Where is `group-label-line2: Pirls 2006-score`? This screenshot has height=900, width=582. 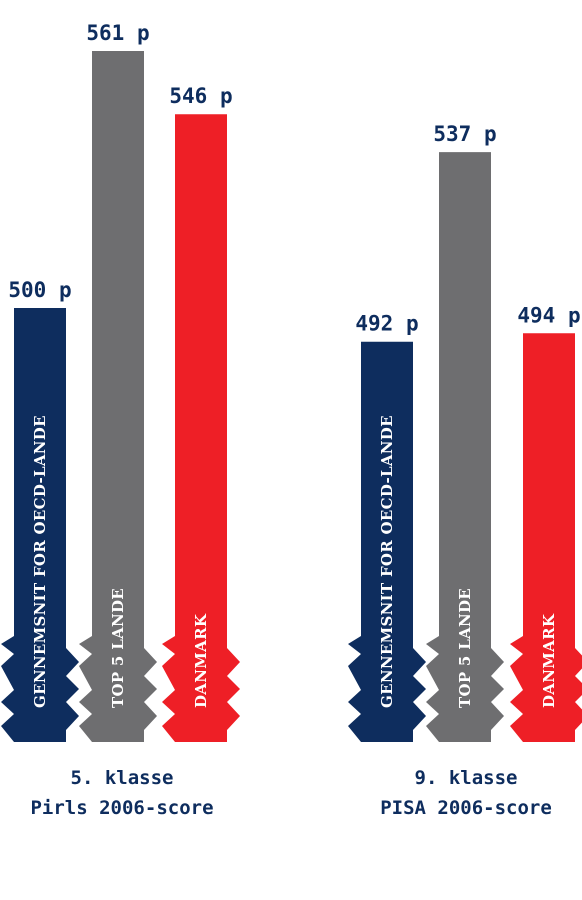 group-label-line2: Pirls 2006-score is located at coordinates (121, 808).